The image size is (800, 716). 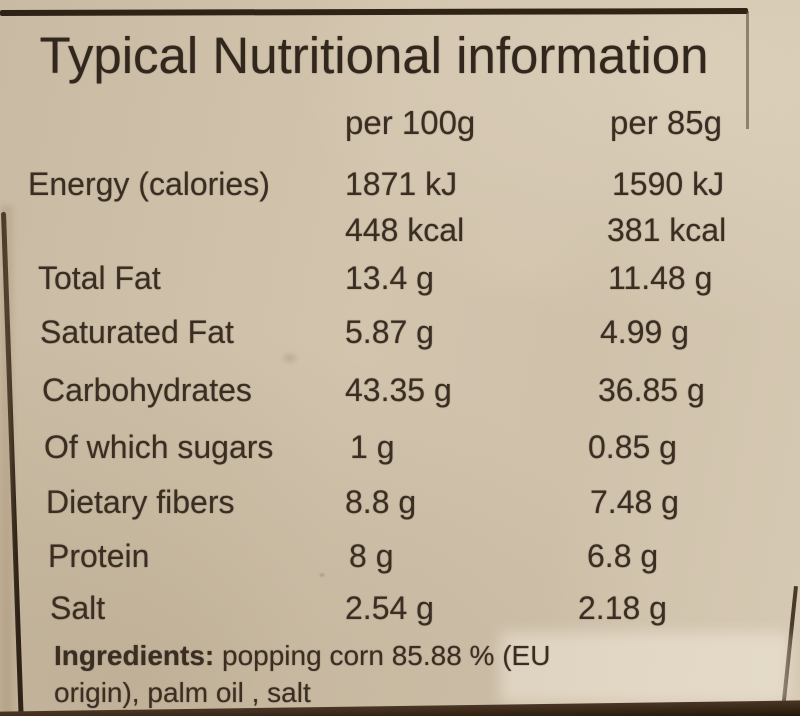 What do you see at coordinates (134, 655) in the screenshot?
I see `ingredients-heading: Ingredients:` at bounding box center [134, 655].